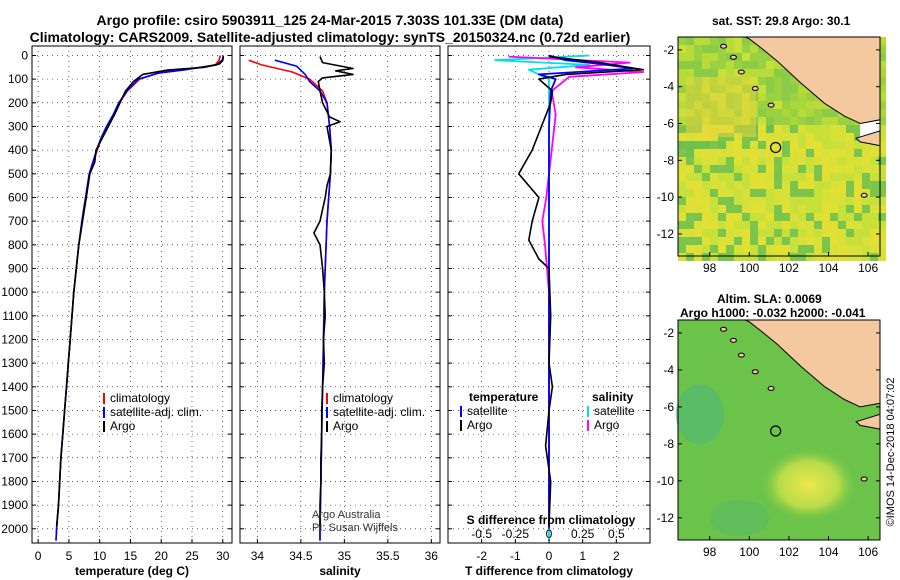 This screenshot has width=900, height=580. What do you see at coordinates (480, 425) in the screenshot?
I see `difference-legend-label: Argo` at bounding box center [480, 425].